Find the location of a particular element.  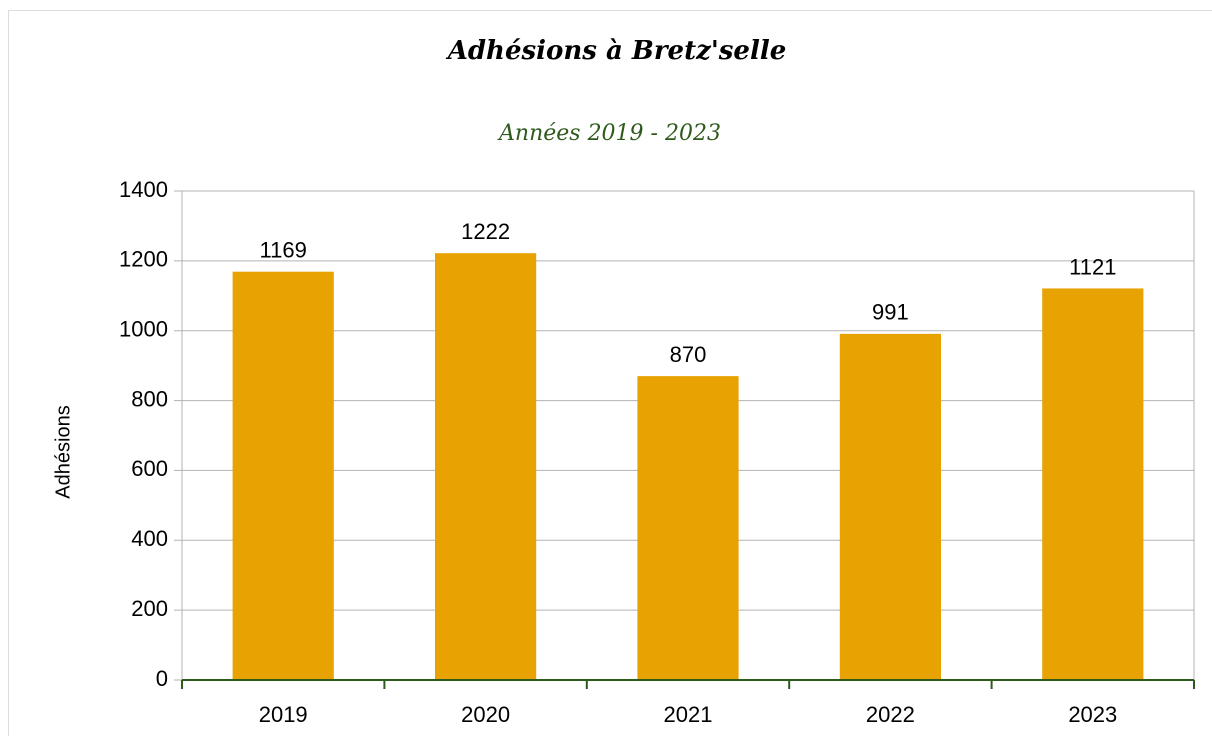

data-label: 991 is located at coordinates (890, 312).